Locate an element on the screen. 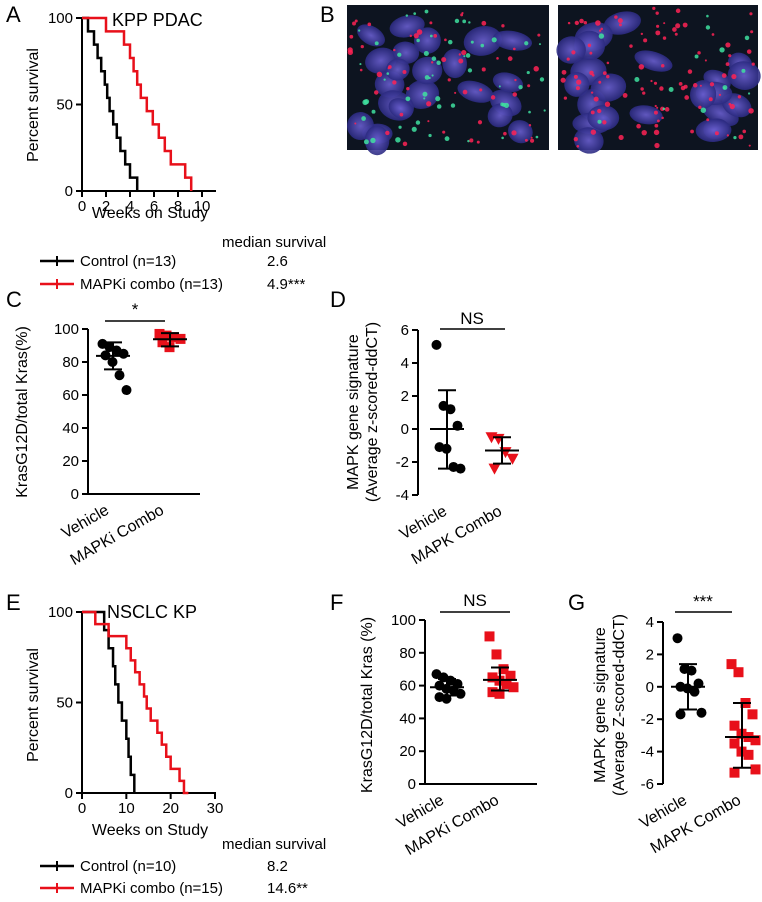 This screenshot has width=762, height=902. panel-e-median-header: median survival is located at coordinates (274, 844).